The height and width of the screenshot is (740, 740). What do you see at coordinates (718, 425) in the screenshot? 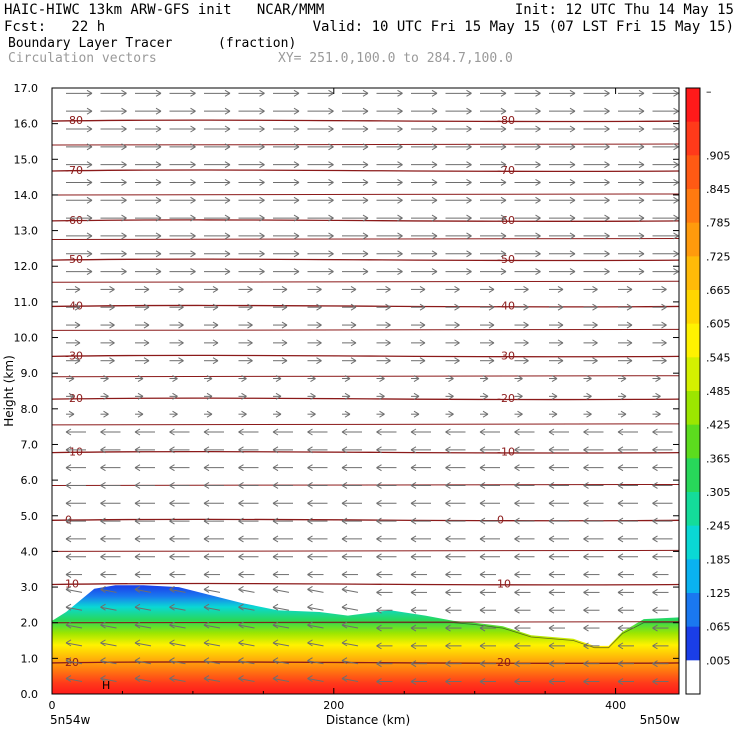
I see `colorbar-label: .425` at bounding box center [718, 425].